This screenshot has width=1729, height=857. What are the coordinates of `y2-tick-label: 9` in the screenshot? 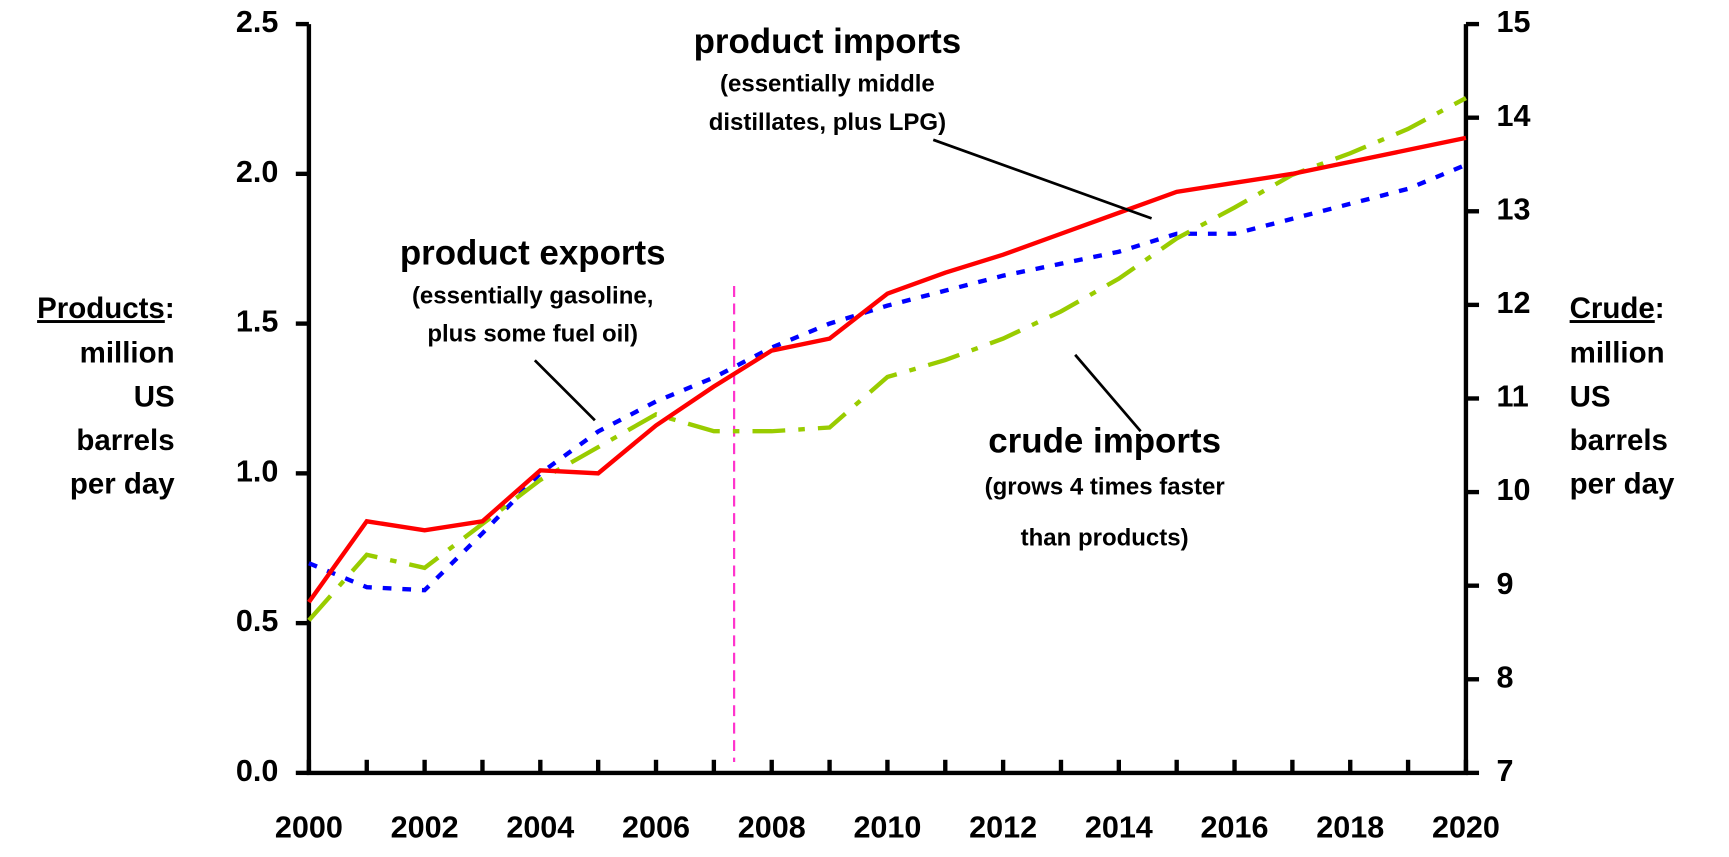 It's located at (1505, 584).